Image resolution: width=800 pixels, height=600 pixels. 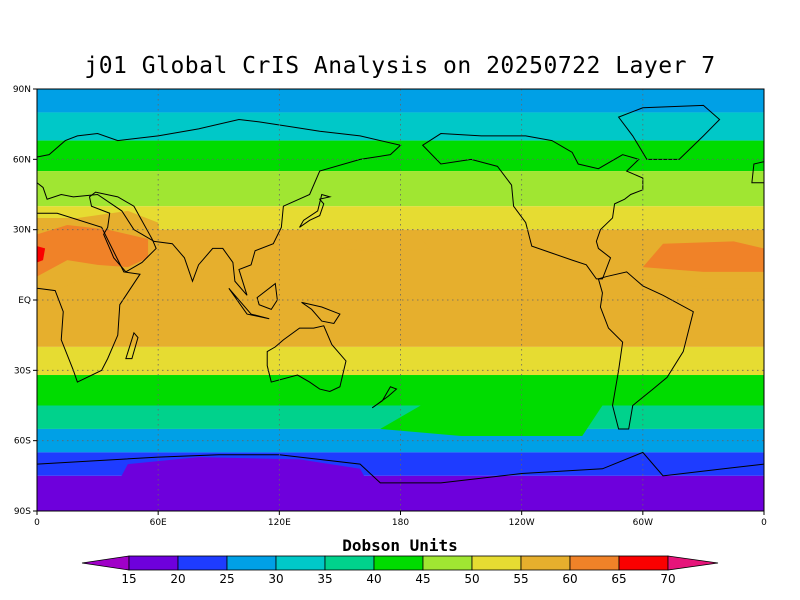 I want to click on coast-new-zealand, so click(x=384, y=397).